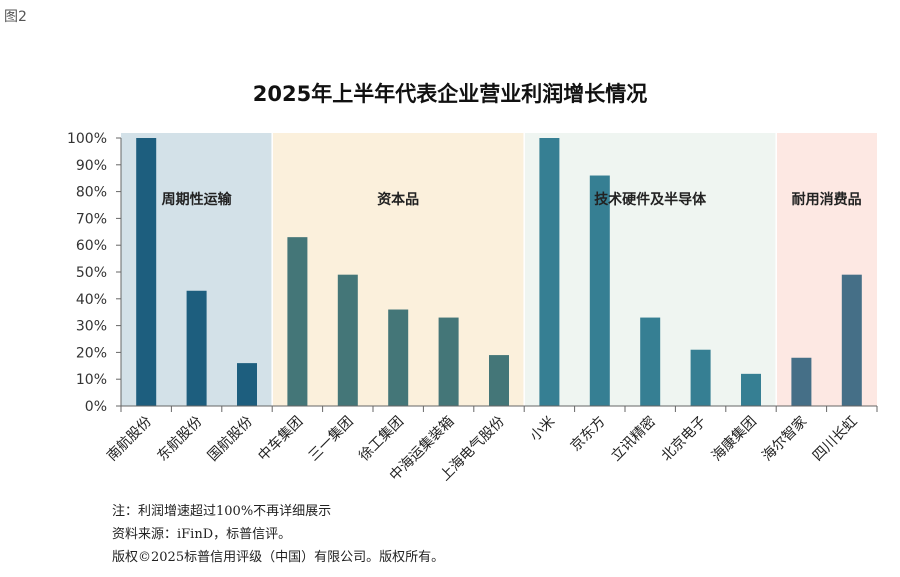  Describe the element at coordinates (684, 439) in the screenshot. I see `x-tick-label: 北京电子` at that location.